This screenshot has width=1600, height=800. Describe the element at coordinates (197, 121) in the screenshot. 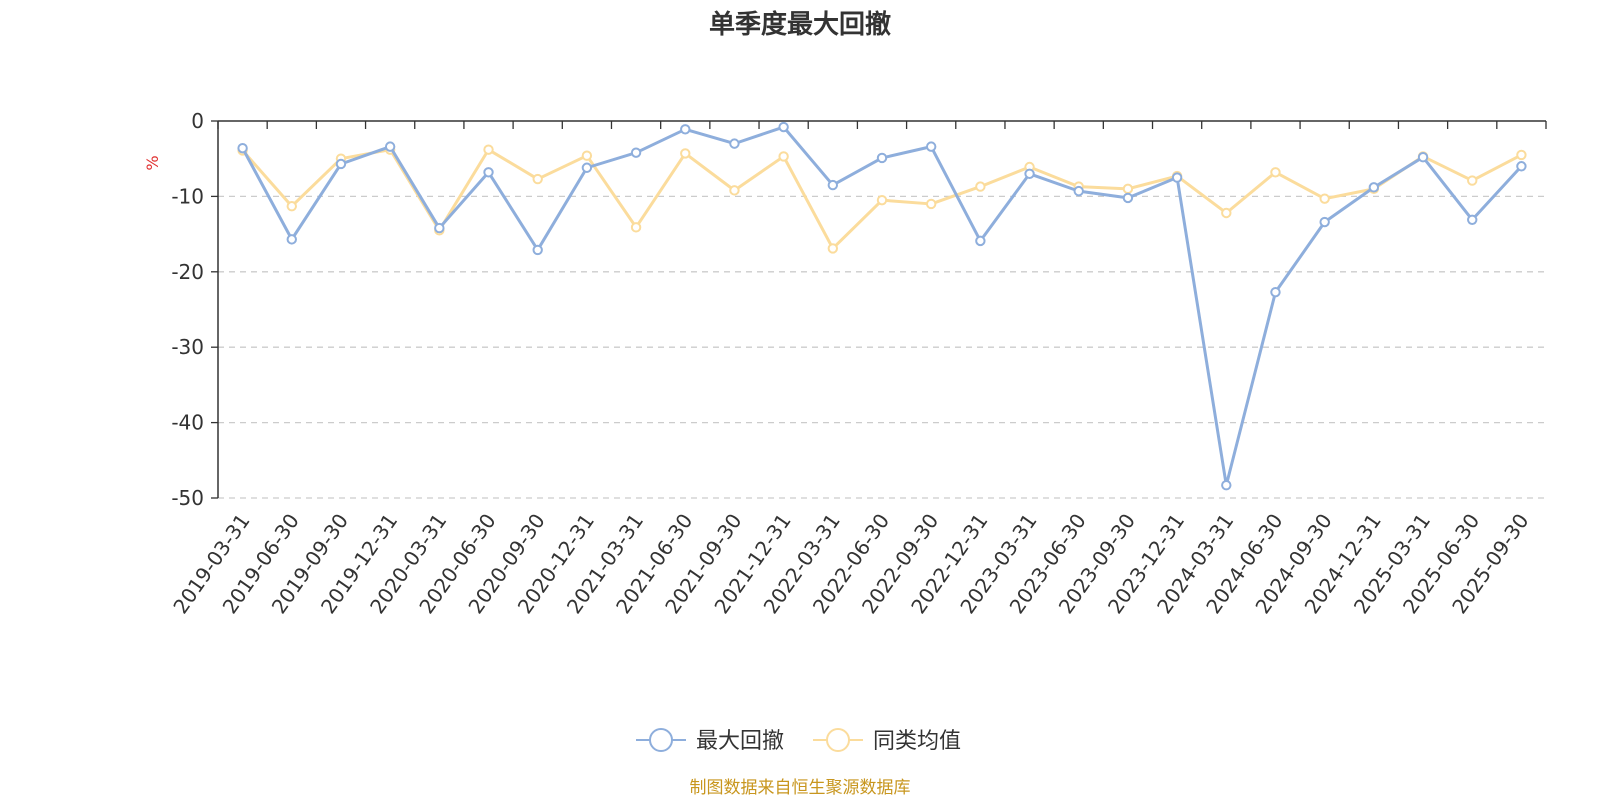

I see `y-tick-label: 0` at that location.